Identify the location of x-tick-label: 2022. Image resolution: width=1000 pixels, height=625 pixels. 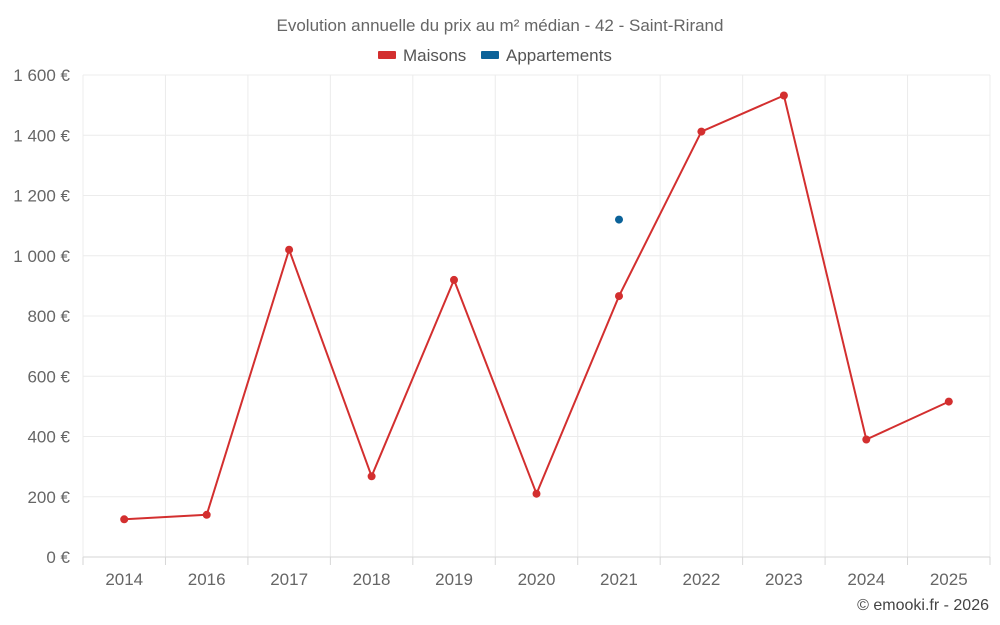
(701, 579).